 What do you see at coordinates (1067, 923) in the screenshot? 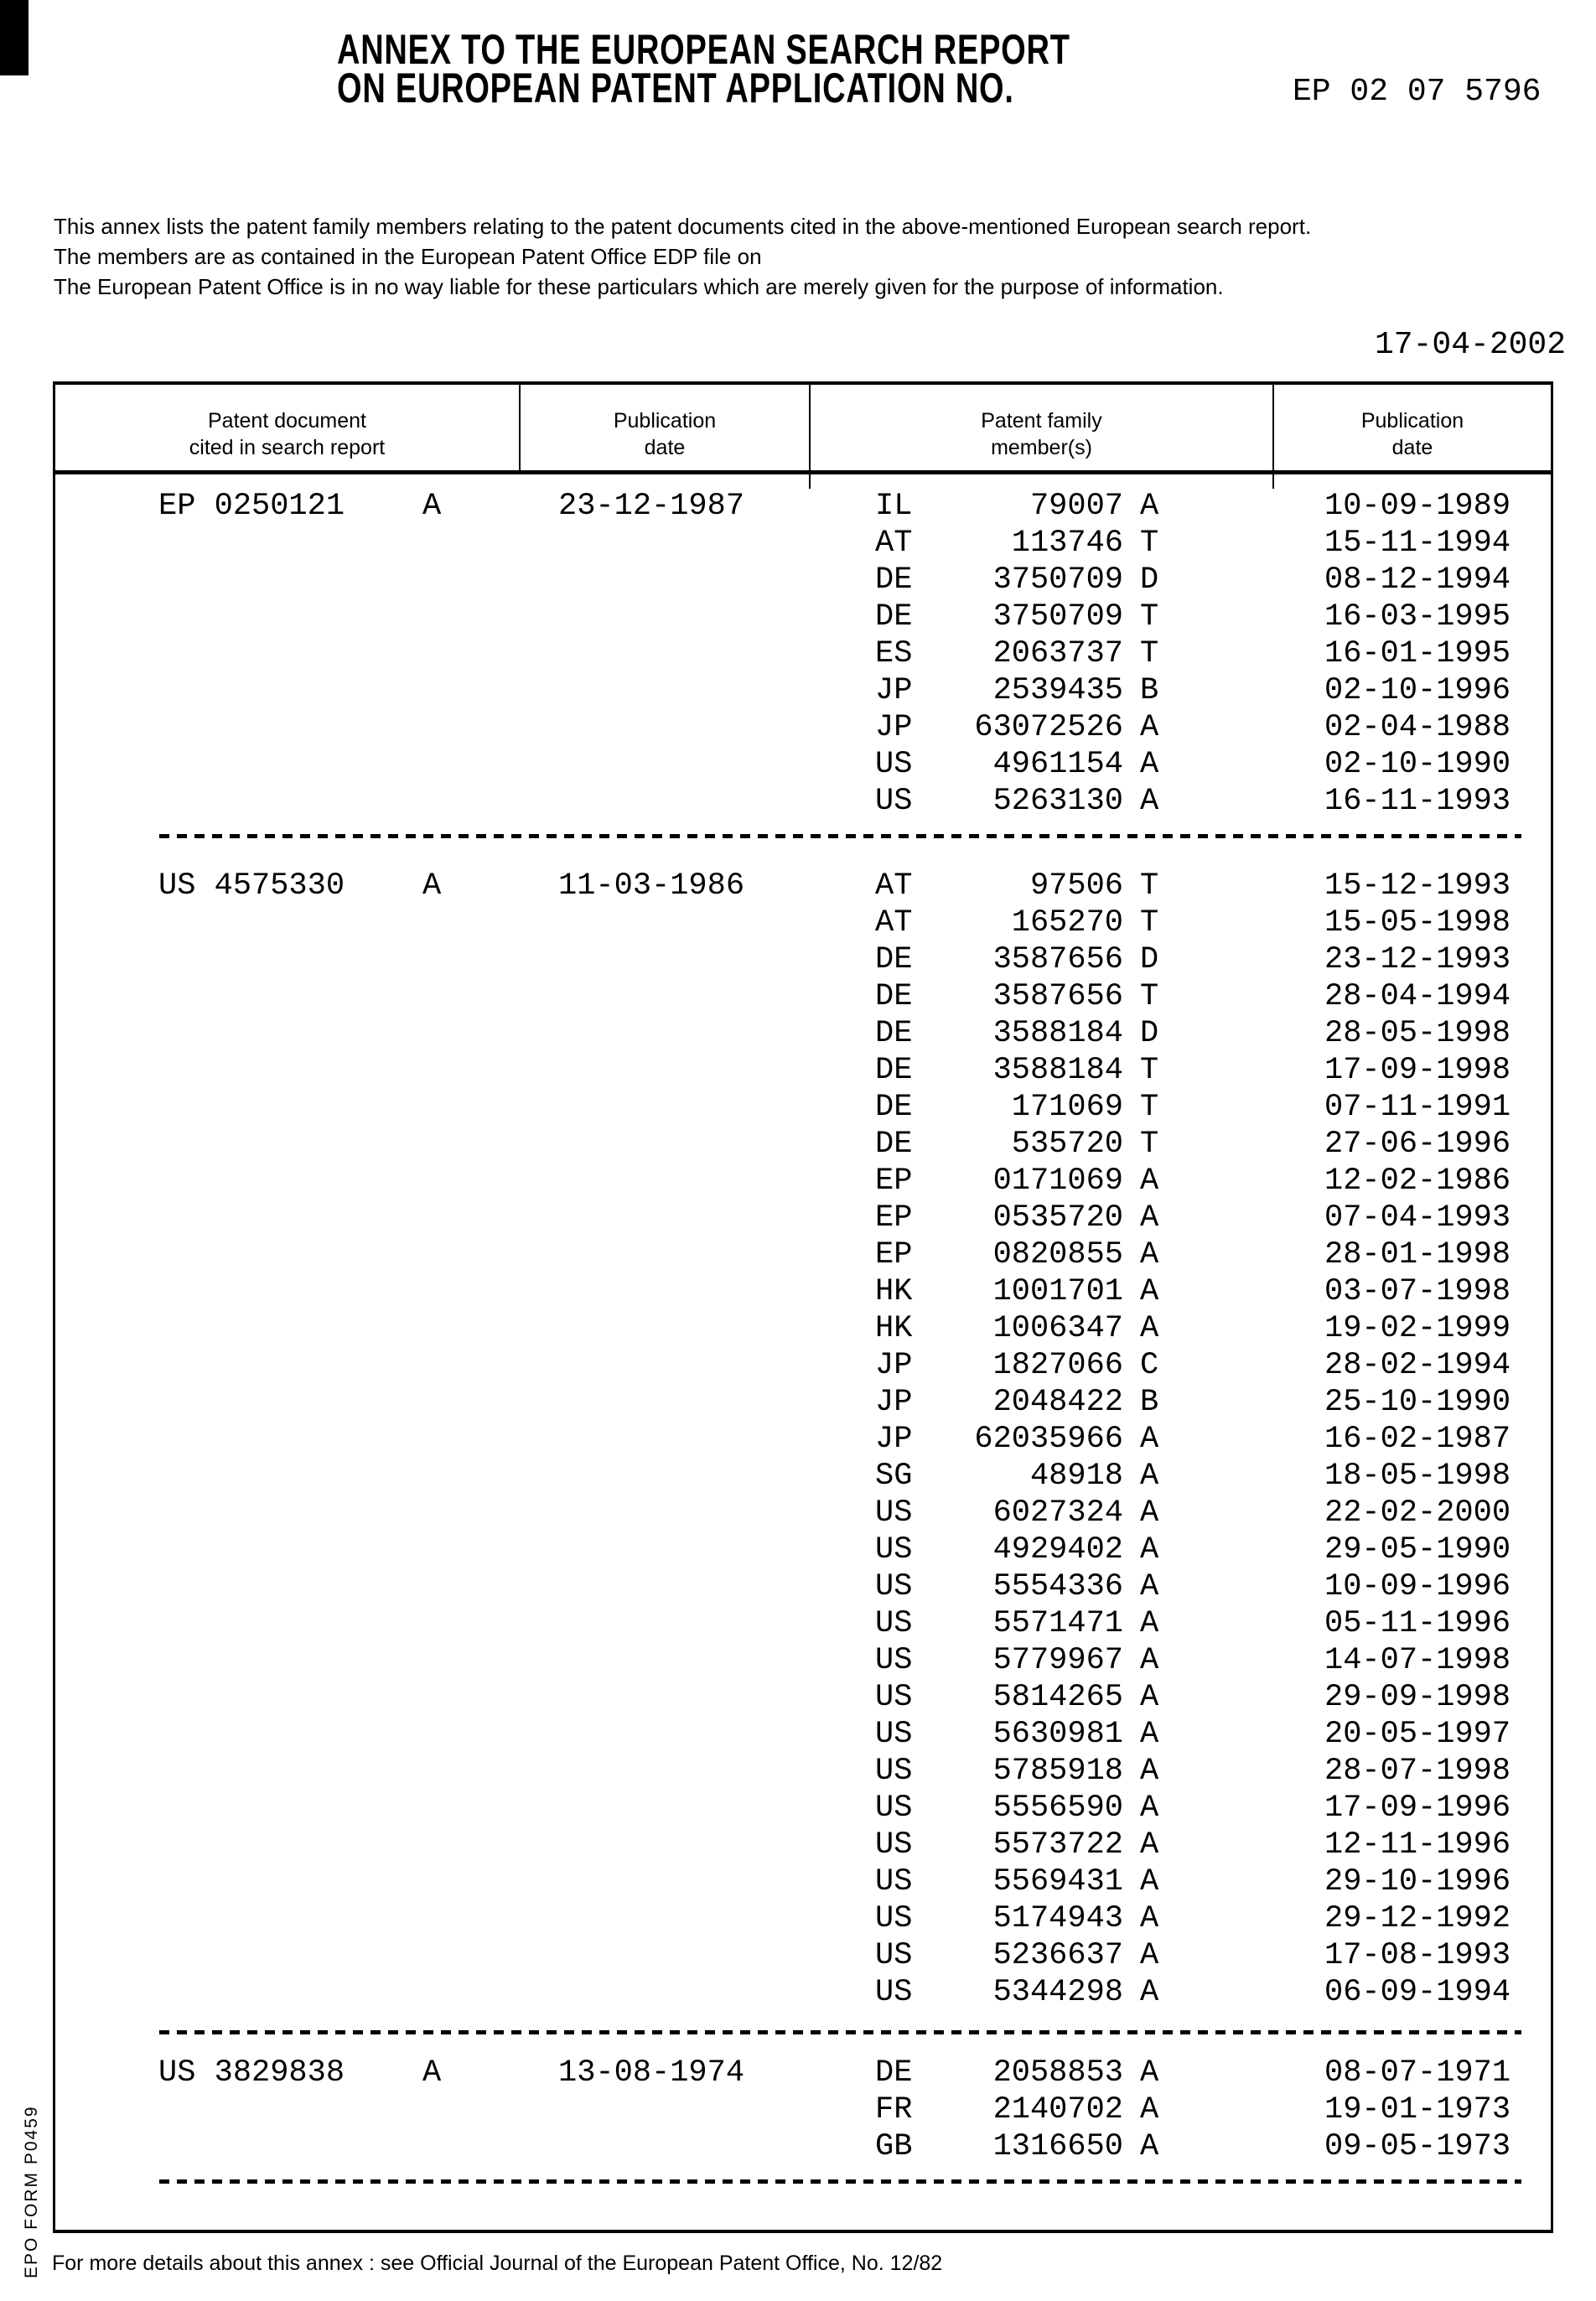
I see `member-number: 165270` at bounding box center [1067, 923].